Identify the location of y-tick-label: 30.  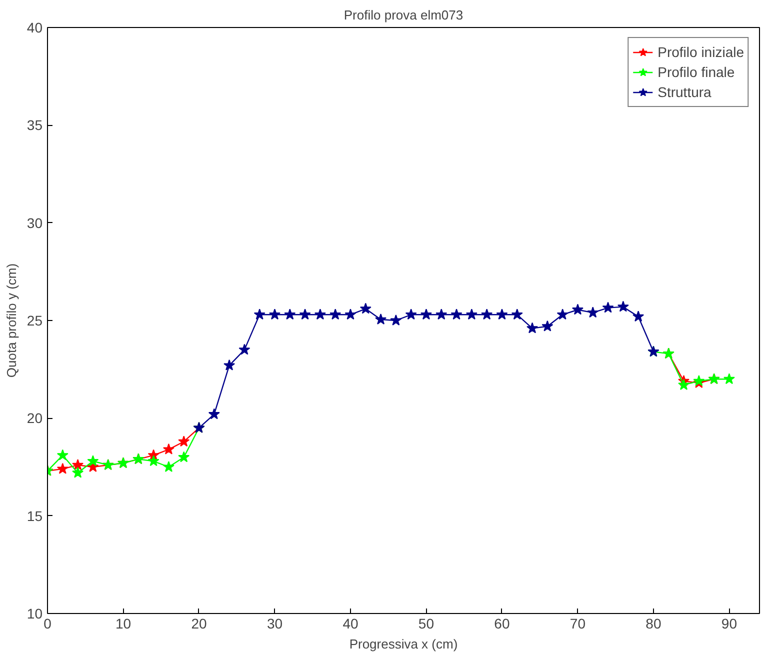
(34, 222).